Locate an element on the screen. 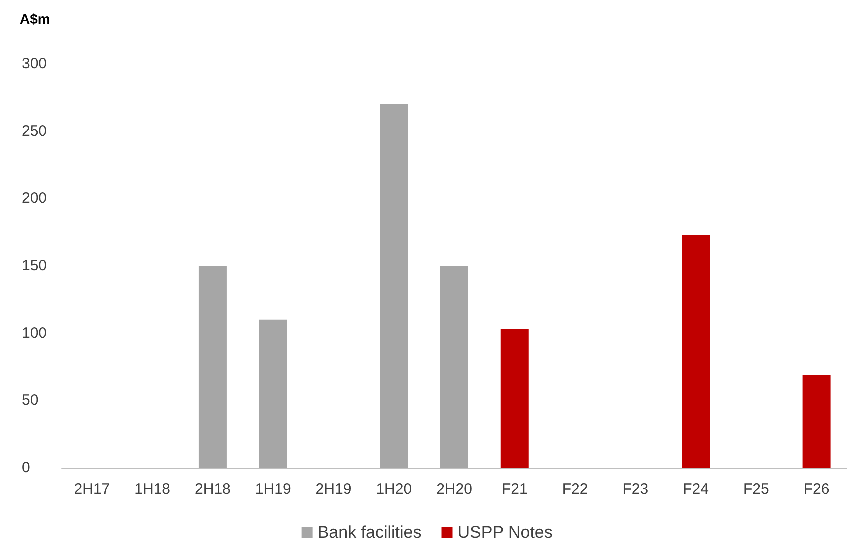 This screenshot has height=548, width=855. legend-label: USPP Notes is located at coordinates (505, 532).